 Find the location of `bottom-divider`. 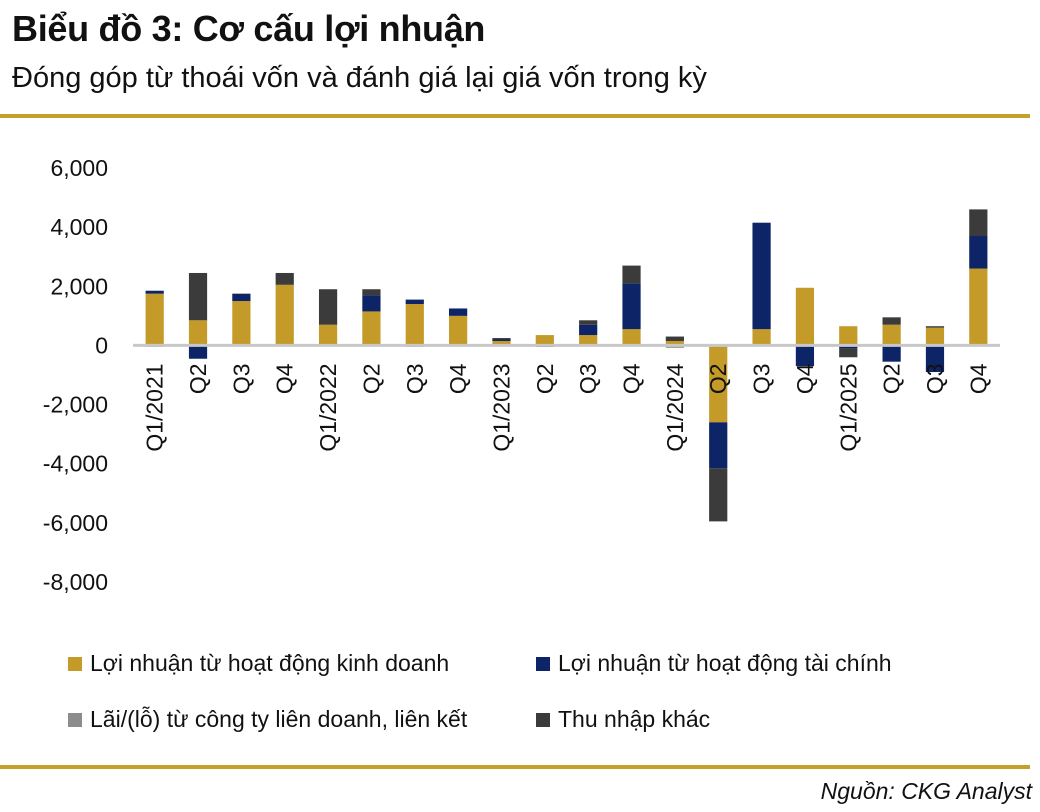

bottom-divider is located at coordinates (515, 767).